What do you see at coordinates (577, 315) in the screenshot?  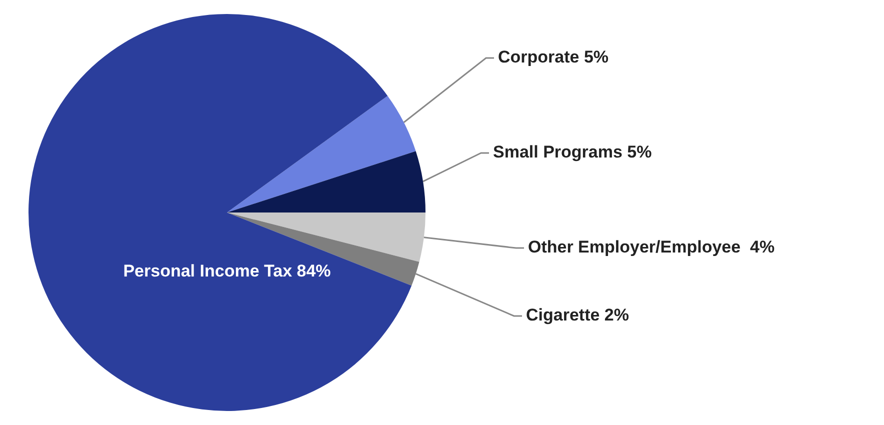 I see `slice-label: Cigarette 2%` at bounding box center [577, 315].